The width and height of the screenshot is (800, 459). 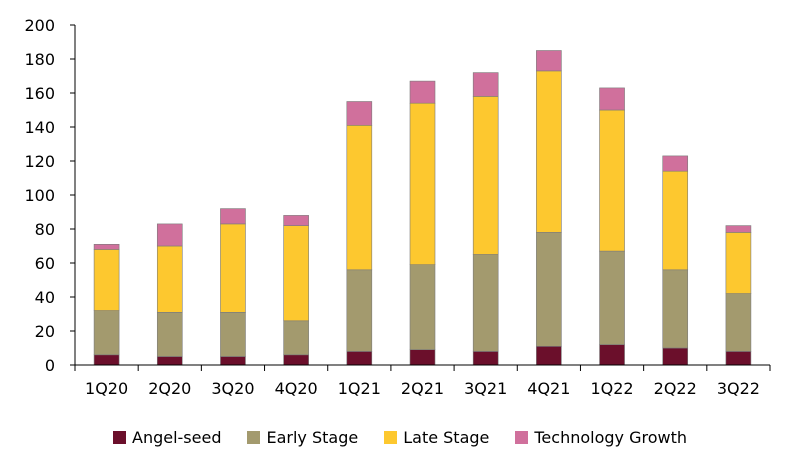 I want to click on bar-segment-early-stage-3q21, so click(x=485, y=303).